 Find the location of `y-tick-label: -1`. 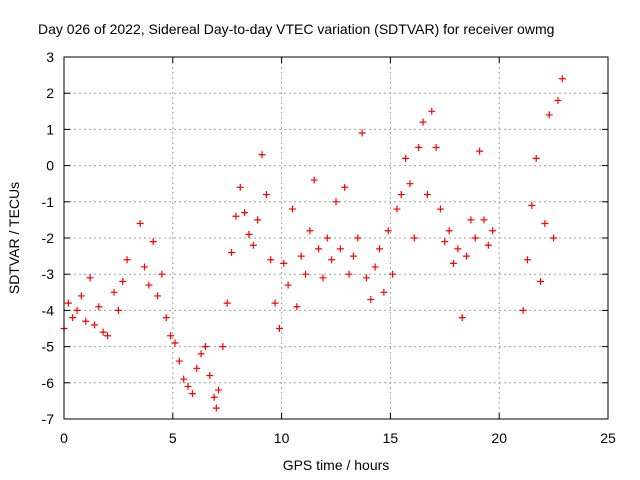

y-tick-label: -1 is located at coordinates (48, 202).